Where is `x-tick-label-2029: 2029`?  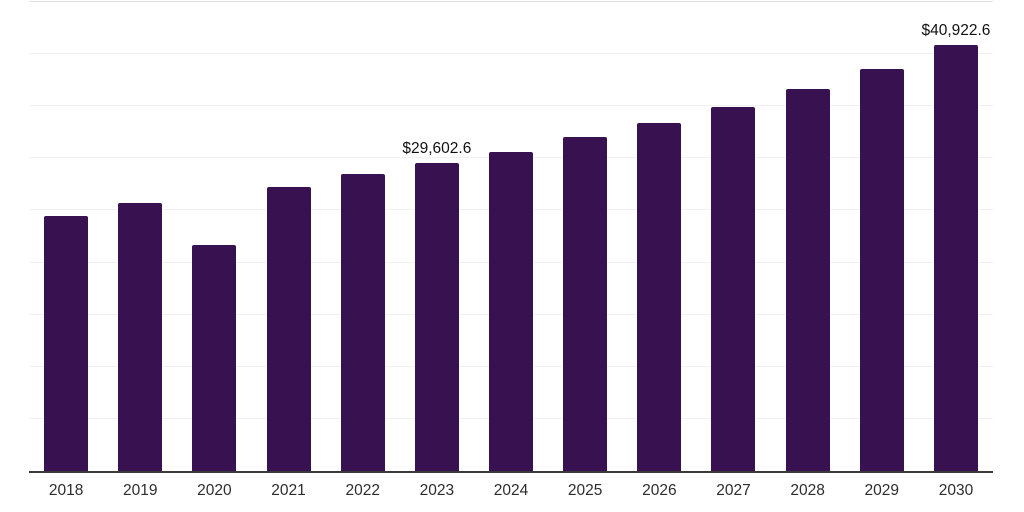
x-tick-label-2029: 2029 is located at coordinates (882, 490).